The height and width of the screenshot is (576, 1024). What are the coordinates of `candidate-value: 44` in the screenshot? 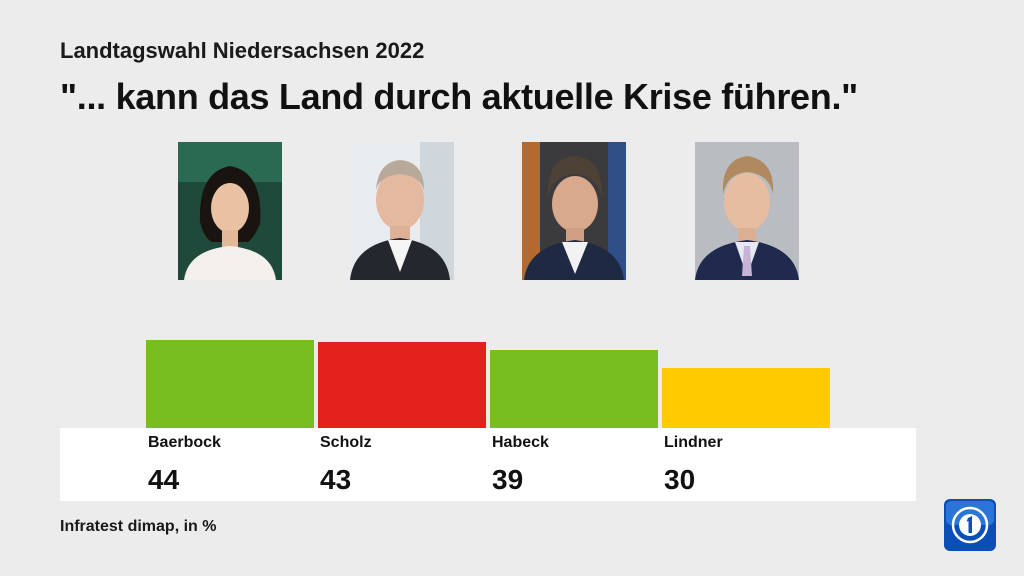 It's located at (164, 479).